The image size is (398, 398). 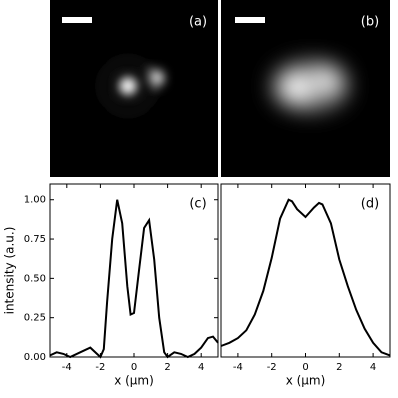 What do you see at coordinates (370, 204) in the screenshot?
I see `panel-label: (d)` at bounding box center [370, 204].